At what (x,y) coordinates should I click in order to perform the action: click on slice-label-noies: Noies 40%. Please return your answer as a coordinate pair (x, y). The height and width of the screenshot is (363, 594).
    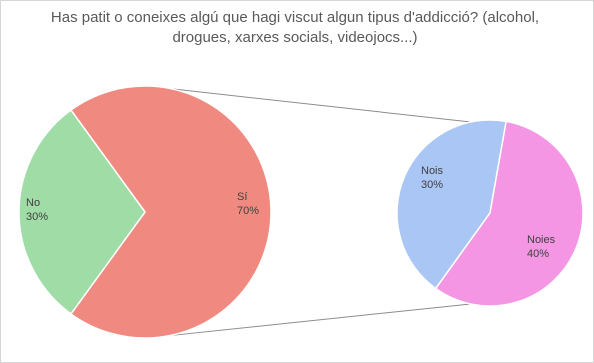
    Looking at the image, I should click on (541, 247).